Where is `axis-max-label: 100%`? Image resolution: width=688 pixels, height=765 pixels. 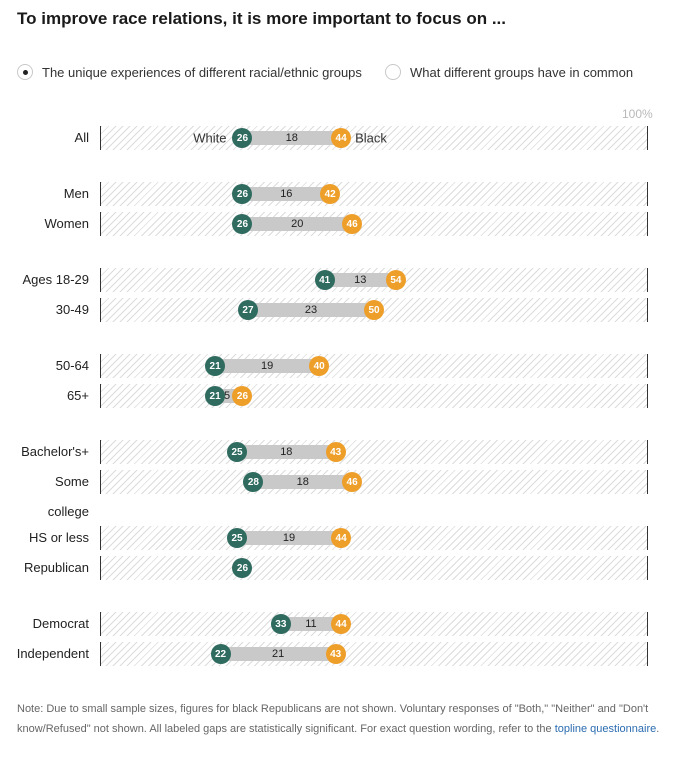 axis-max-label: 100% is located at coordinates (637, 114).